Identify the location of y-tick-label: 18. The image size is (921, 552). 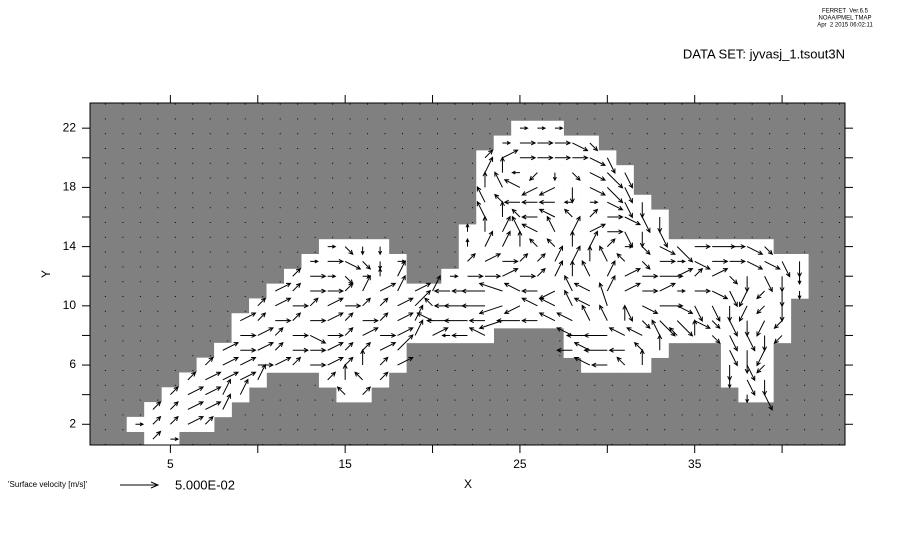
(70, 187).